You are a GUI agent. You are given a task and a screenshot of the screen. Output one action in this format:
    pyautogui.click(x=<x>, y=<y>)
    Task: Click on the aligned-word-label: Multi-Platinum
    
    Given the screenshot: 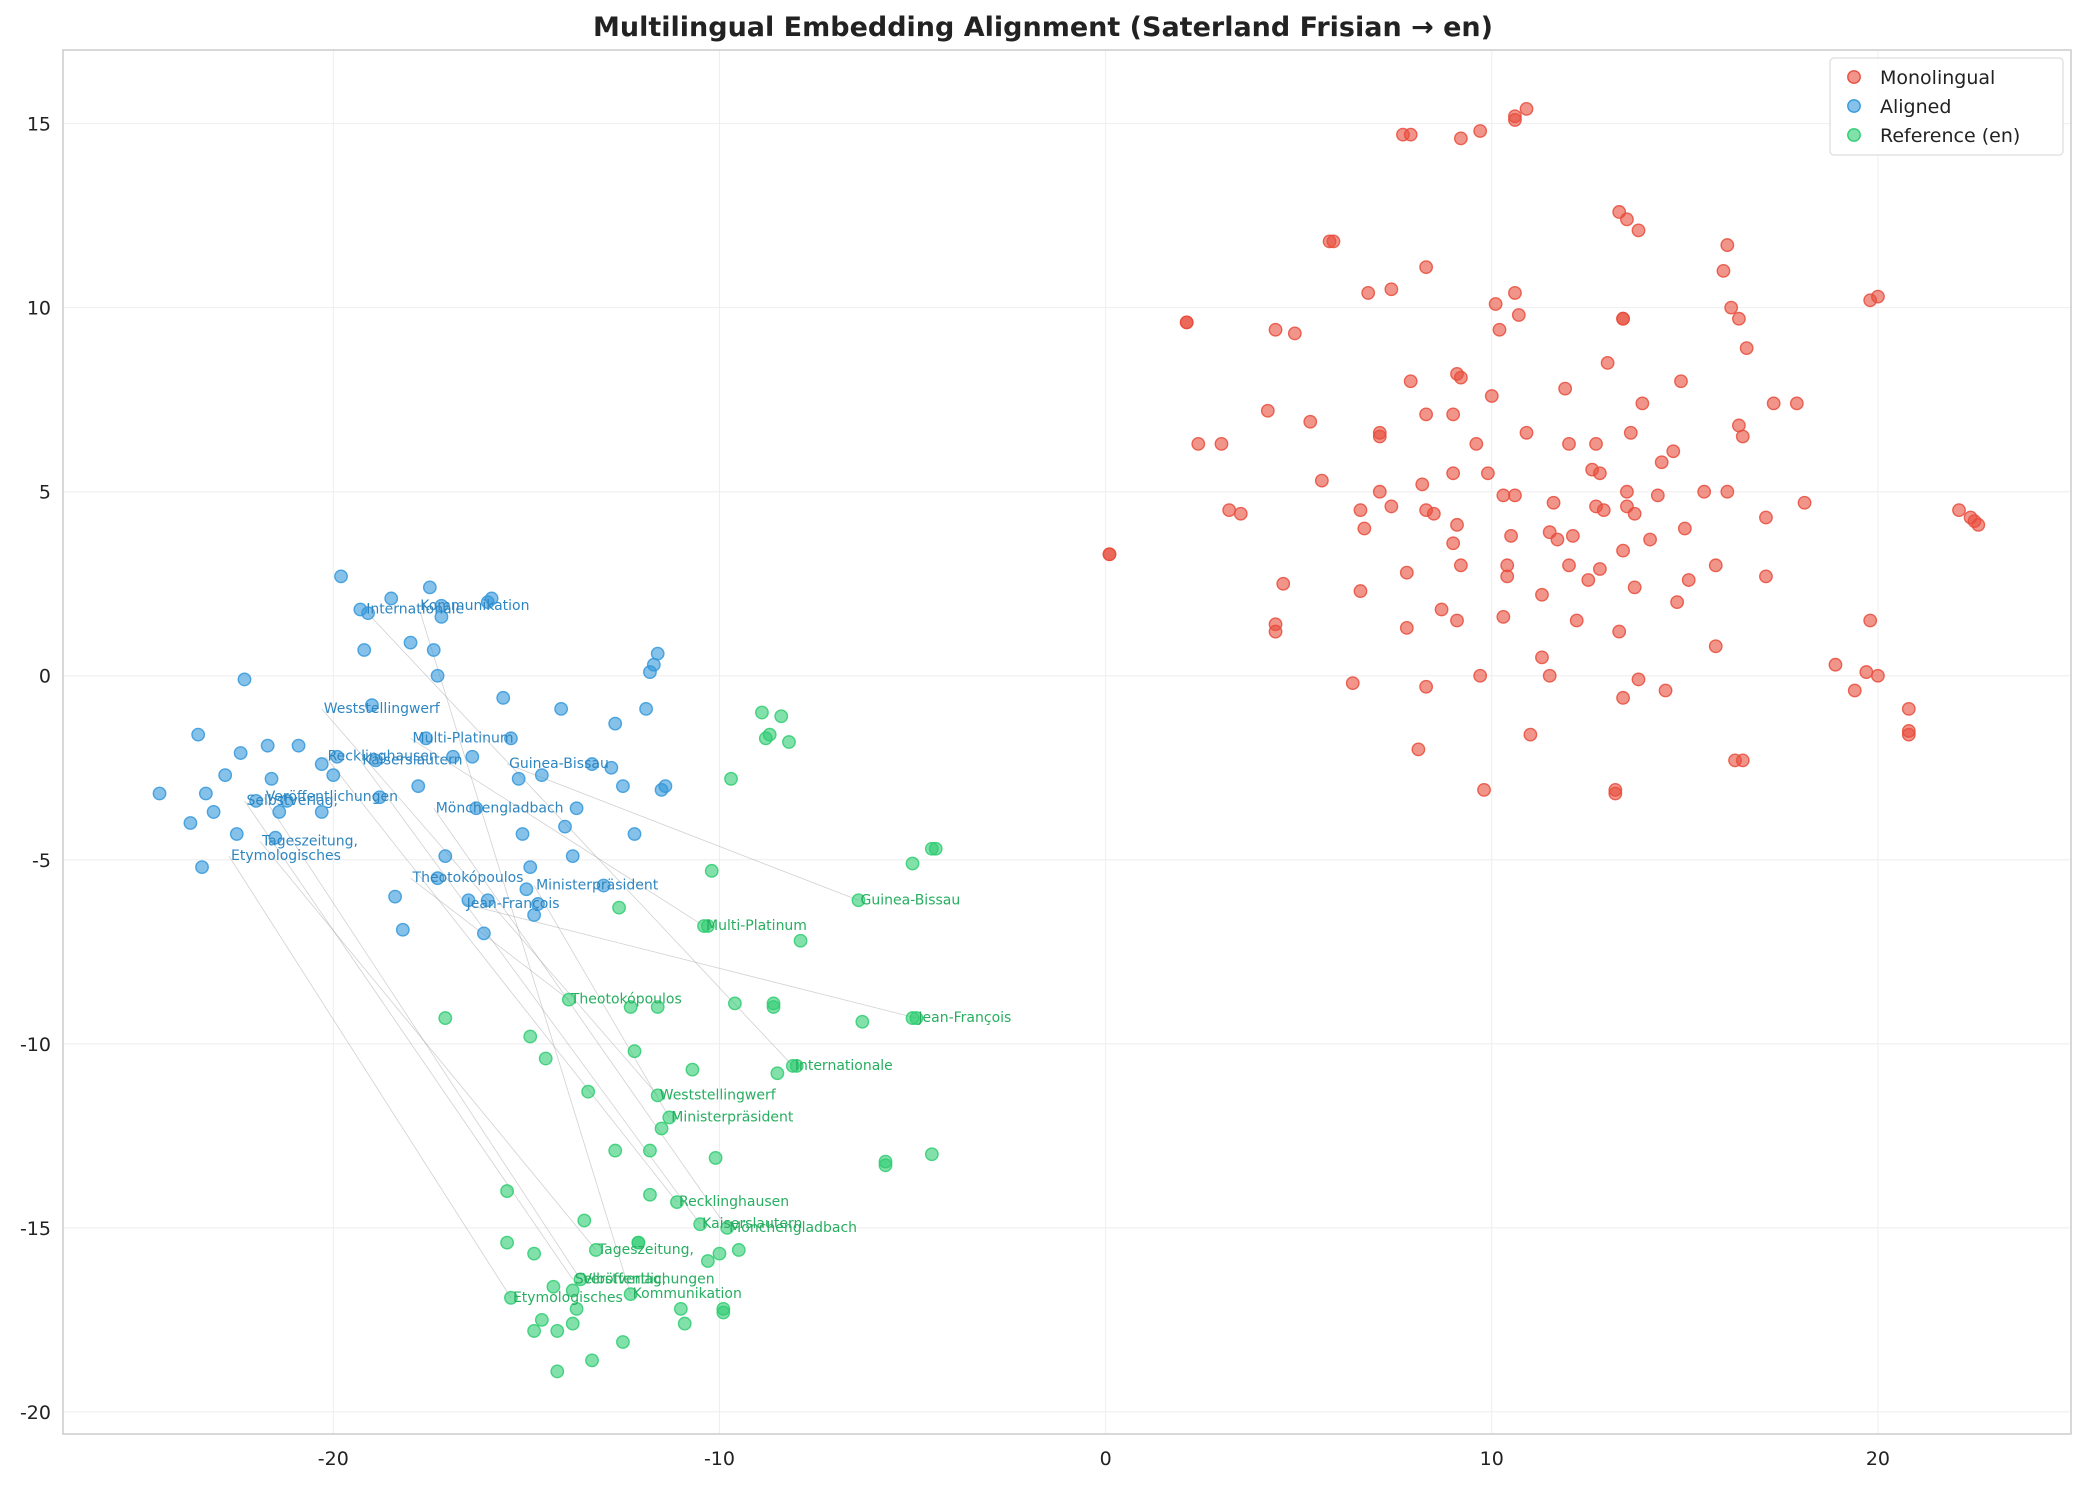 What is the action you would take?
    pyautogui.click(x=463, y=738)
    